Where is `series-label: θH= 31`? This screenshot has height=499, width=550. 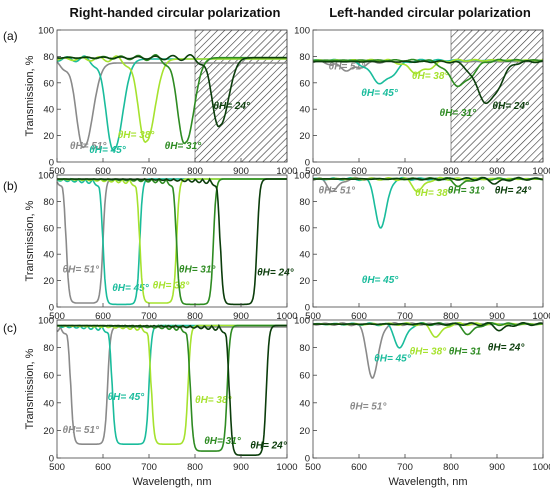
series-label: θH= 31 is located at coordinates (465, 352).